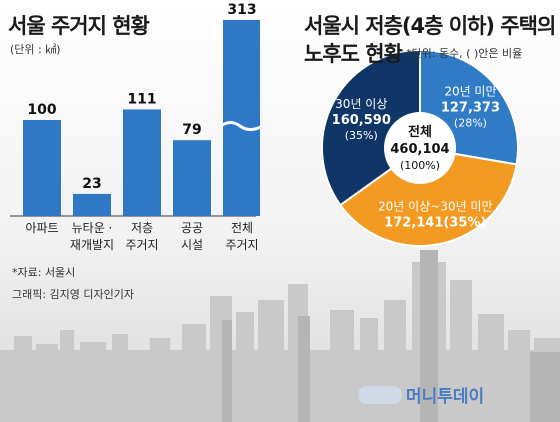  I want to click on pie-total-percent: (100%), so click(420, 165).